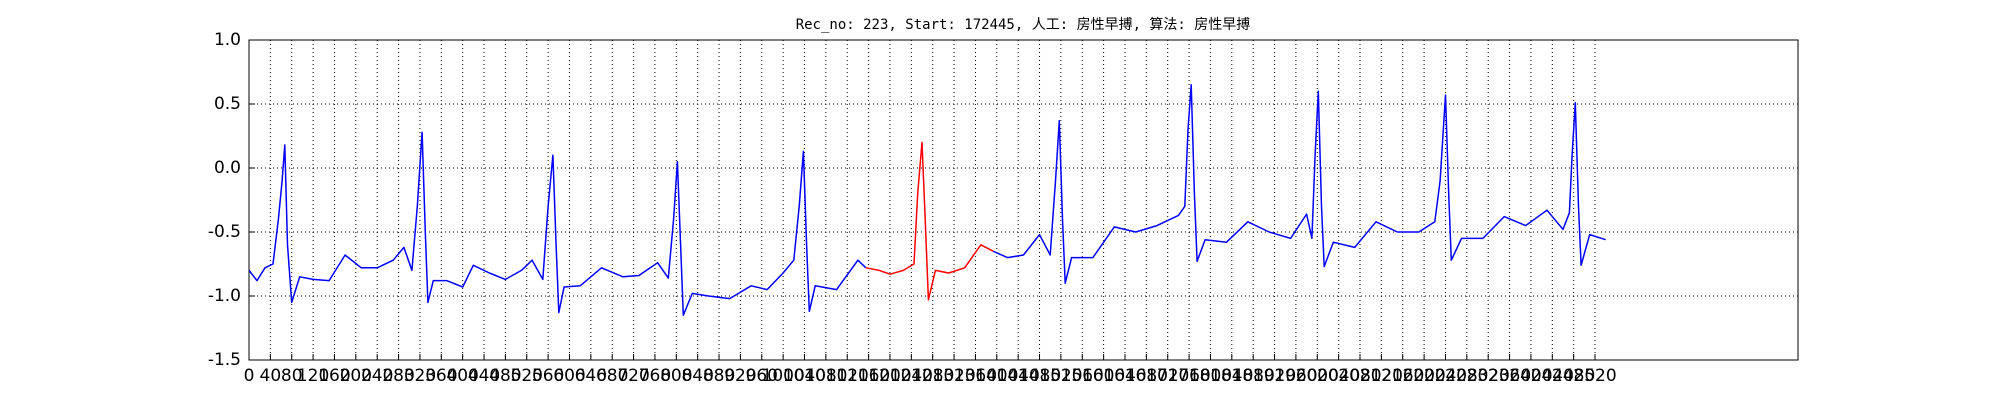  I want to click on series-line, so click(929, 221).